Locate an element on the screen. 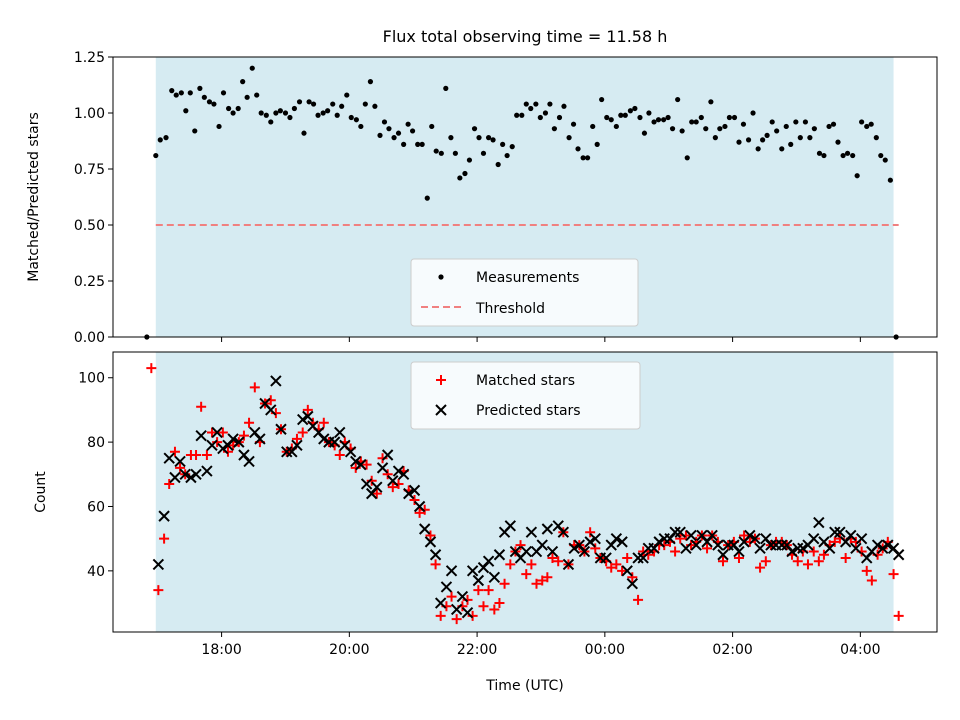 This screenshot has height=720, width=960. top-y-axis-label: Matched/Predicted stars is located at coordinates (34, 197).